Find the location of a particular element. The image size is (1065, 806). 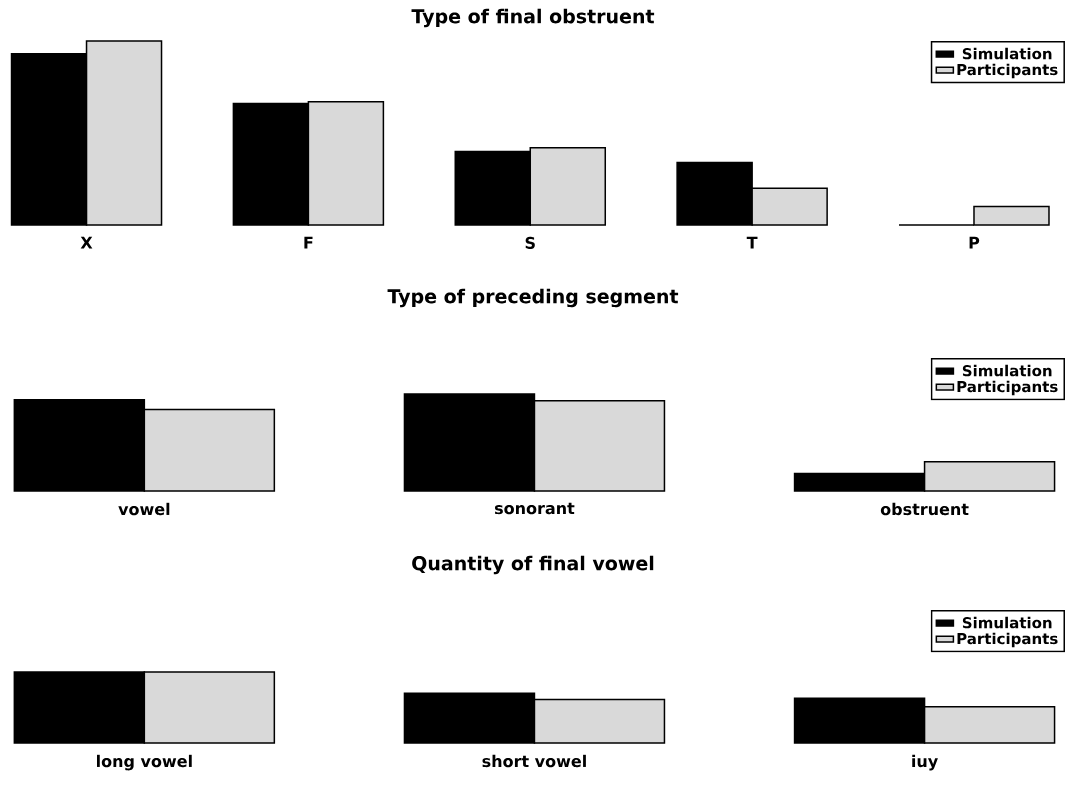

x-tick-label: F is located at coordinates (308, 242).